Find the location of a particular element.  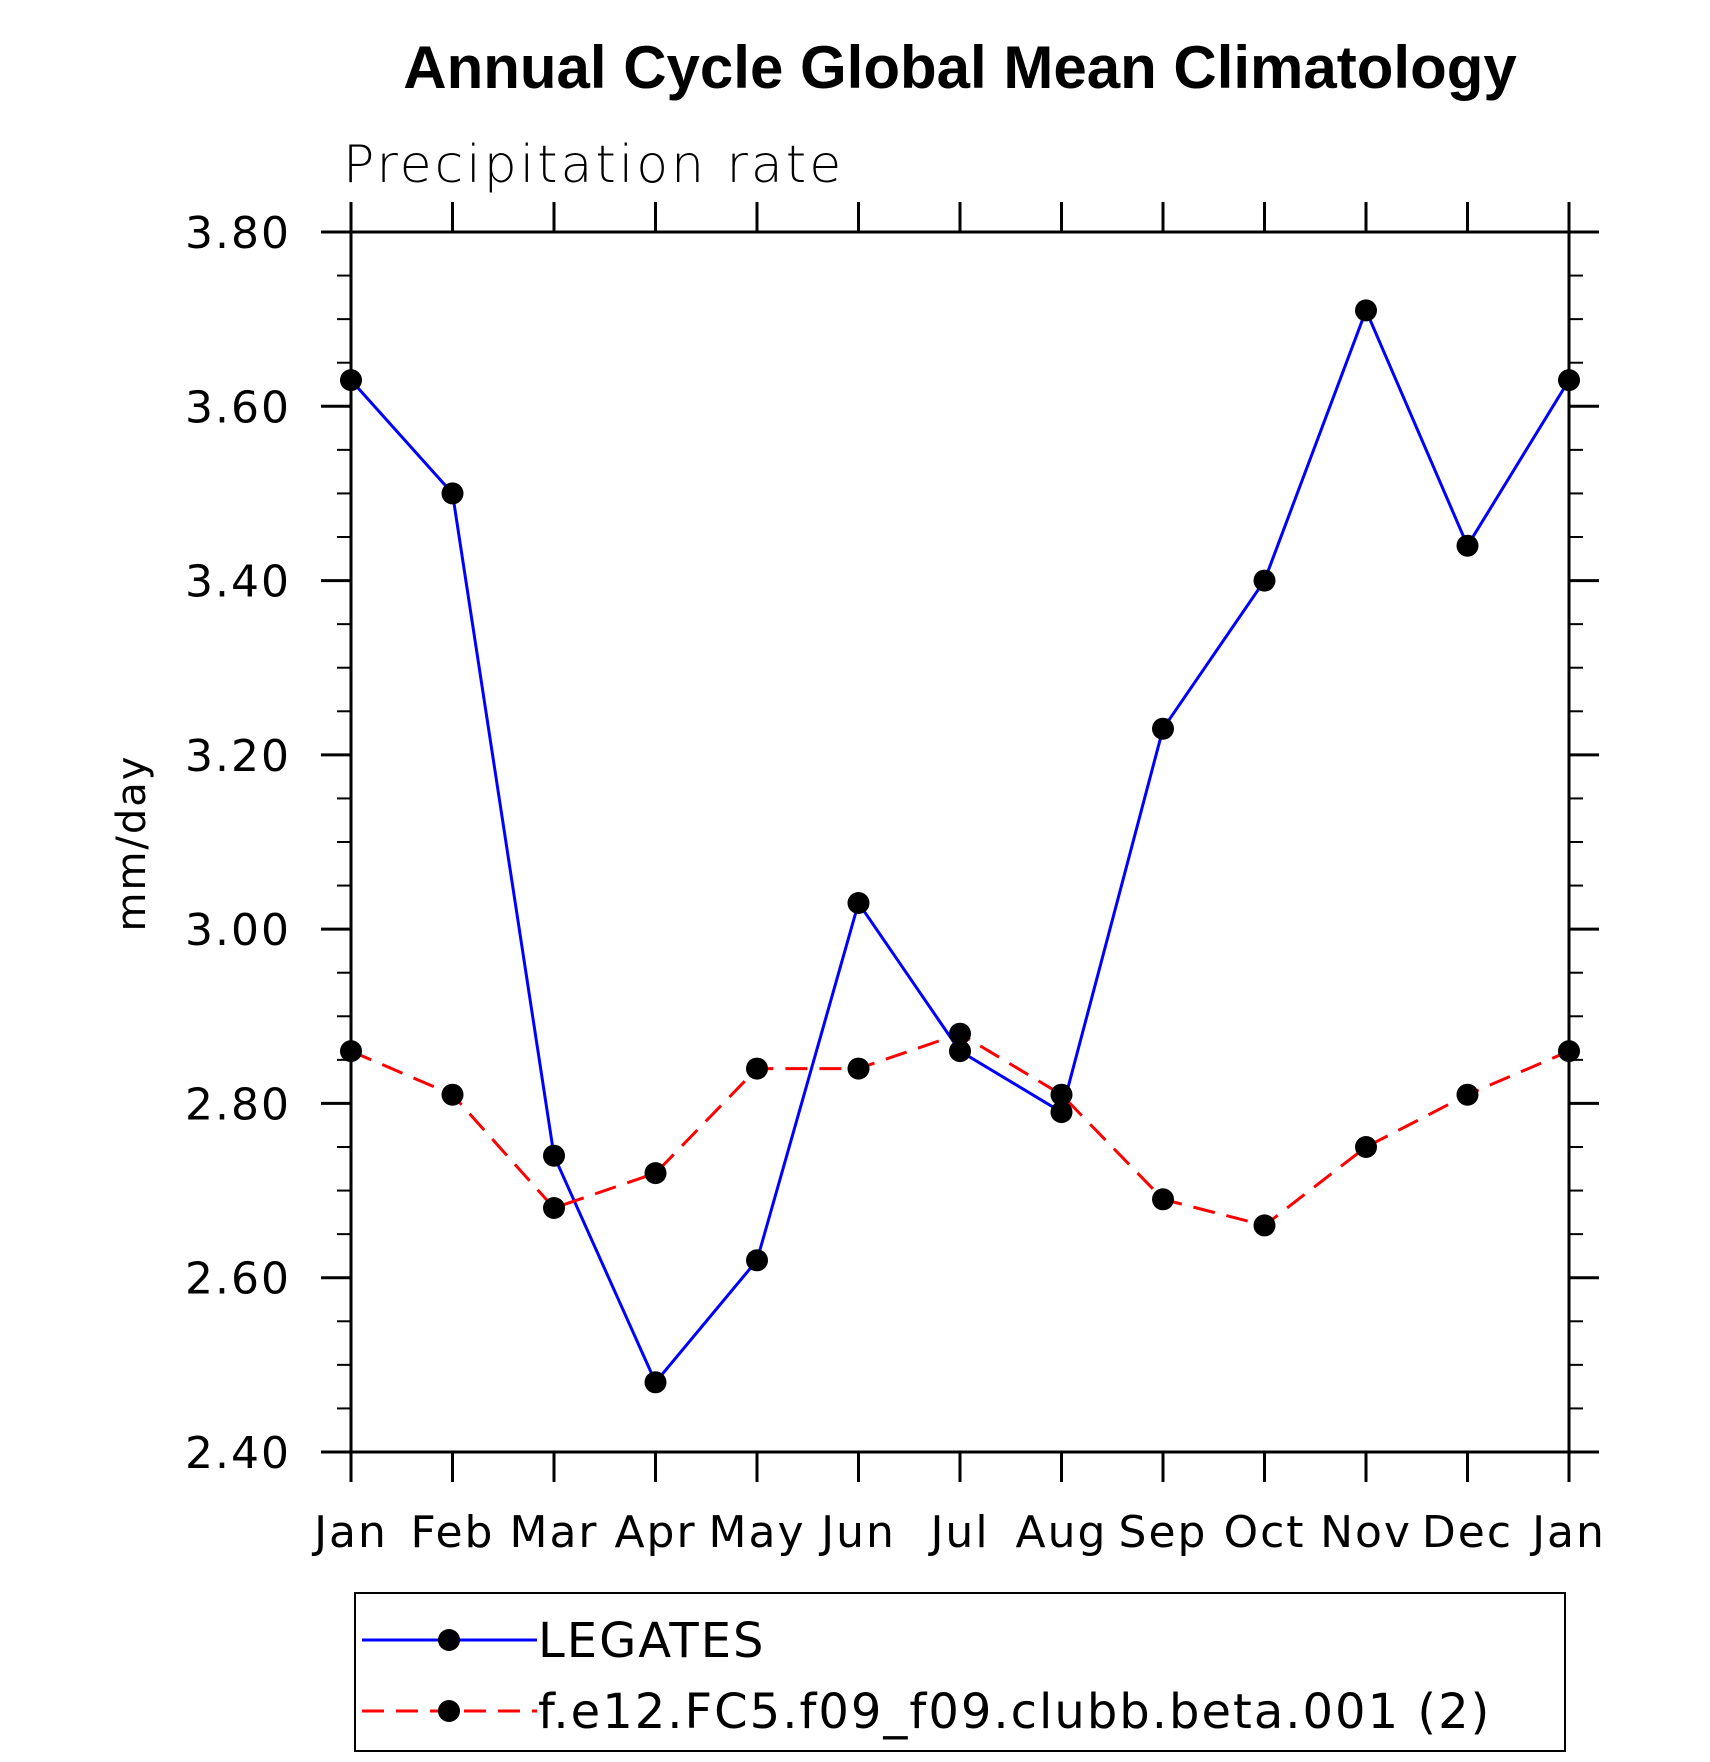

x-tick-label: Aug is located at coordinates (1062, 1532).